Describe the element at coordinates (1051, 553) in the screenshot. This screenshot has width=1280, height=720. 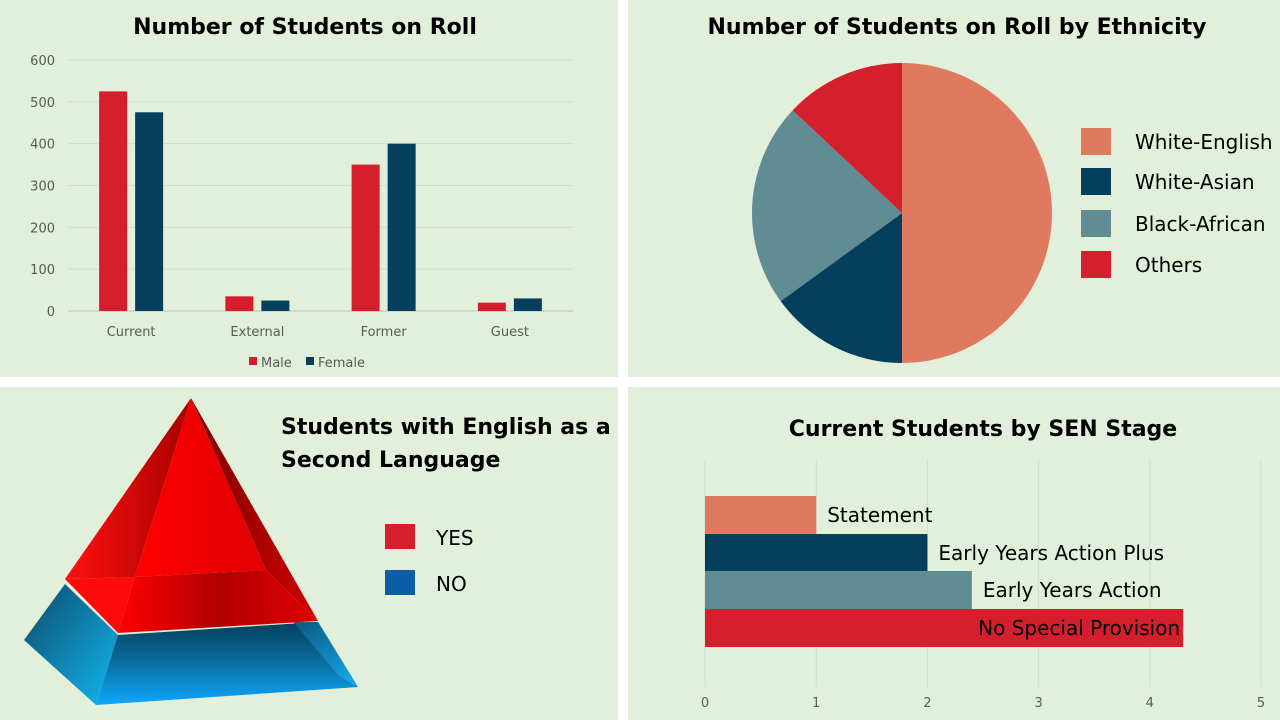
I see `sen-bar-label: Early Years Action Plus` at that location.